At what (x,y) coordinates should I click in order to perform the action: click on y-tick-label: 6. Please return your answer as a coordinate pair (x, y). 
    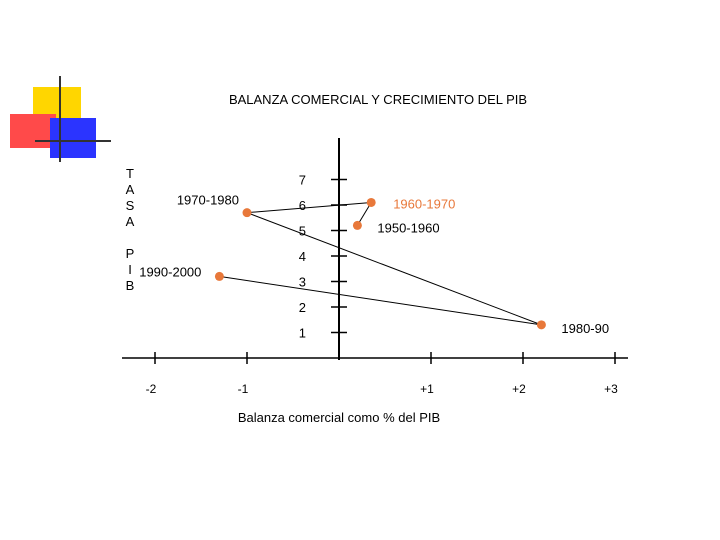
    Looking at the image, I should click on (302, 205).